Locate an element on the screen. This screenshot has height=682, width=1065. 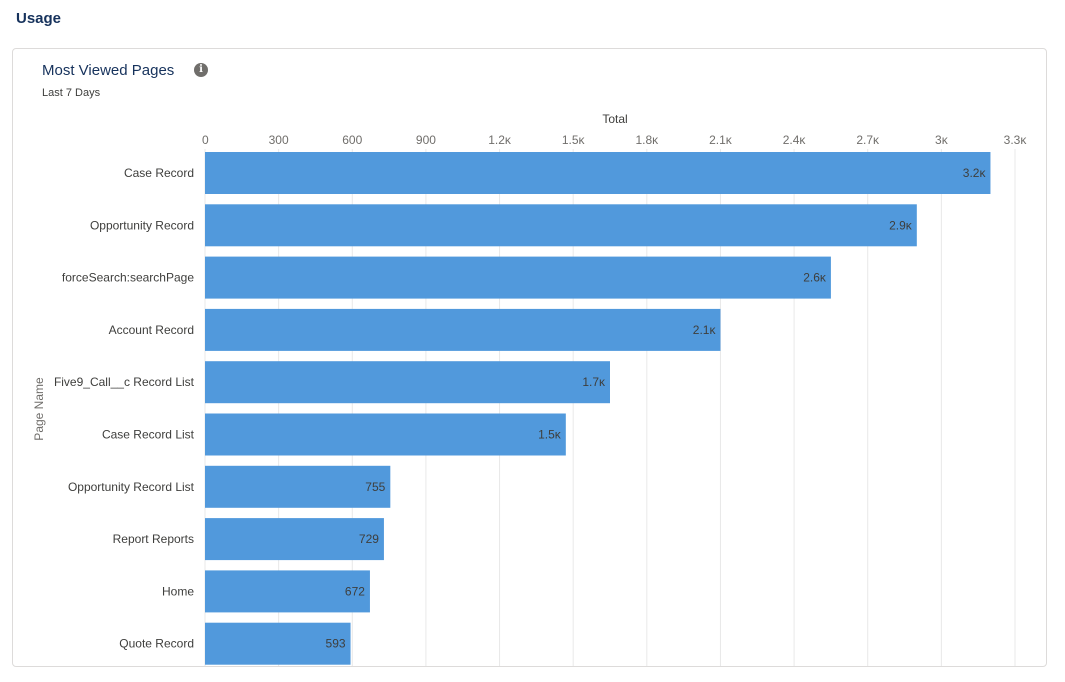
bar-data-label: 672 is located at coordinates (355, 591).